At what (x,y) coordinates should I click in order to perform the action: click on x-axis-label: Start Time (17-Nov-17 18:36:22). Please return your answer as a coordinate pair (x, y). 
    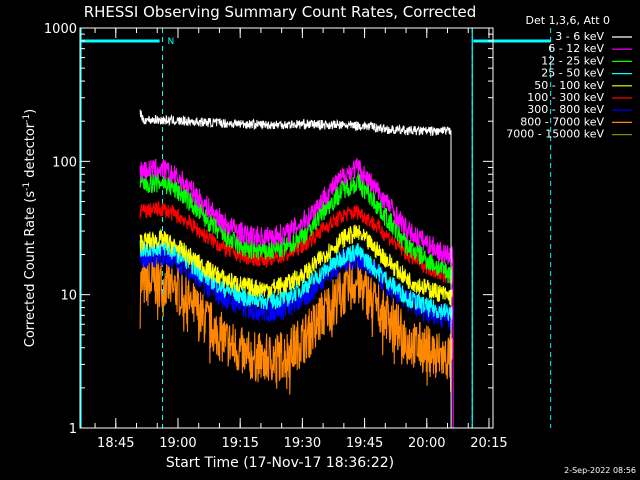
    Looking at the image, I should click on (280, 463).